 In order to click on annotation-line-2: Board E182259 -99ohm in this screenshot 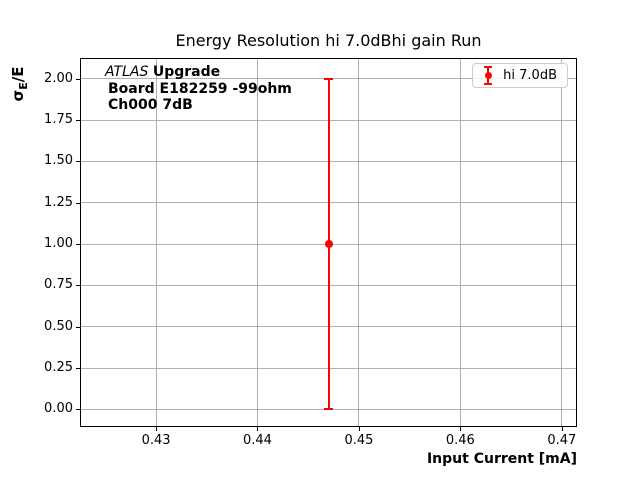, I will do `click(200, 88)`.